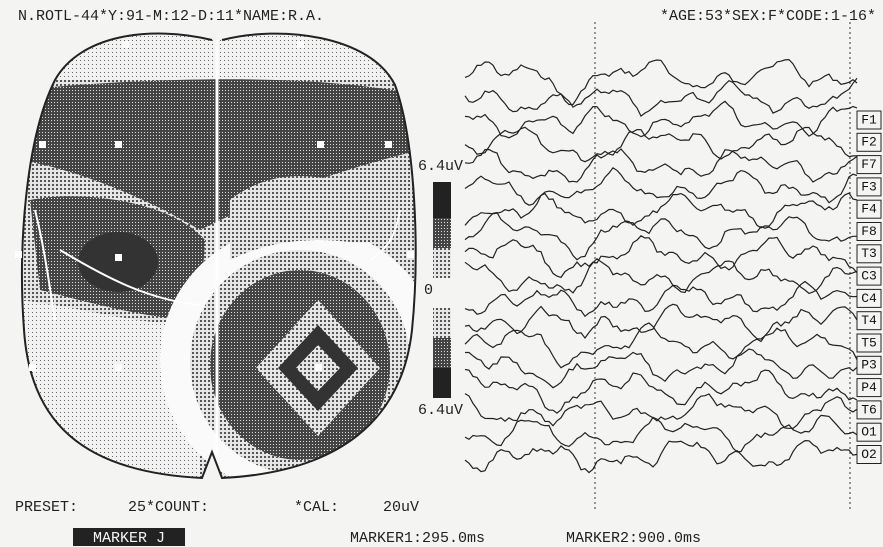 The width and height of the screenshot is (883, 547). What do you see at coordinates (168, 507) in the screenshot?
I see `count-label: 25*COUNT:` at bounding box center [168, 507].